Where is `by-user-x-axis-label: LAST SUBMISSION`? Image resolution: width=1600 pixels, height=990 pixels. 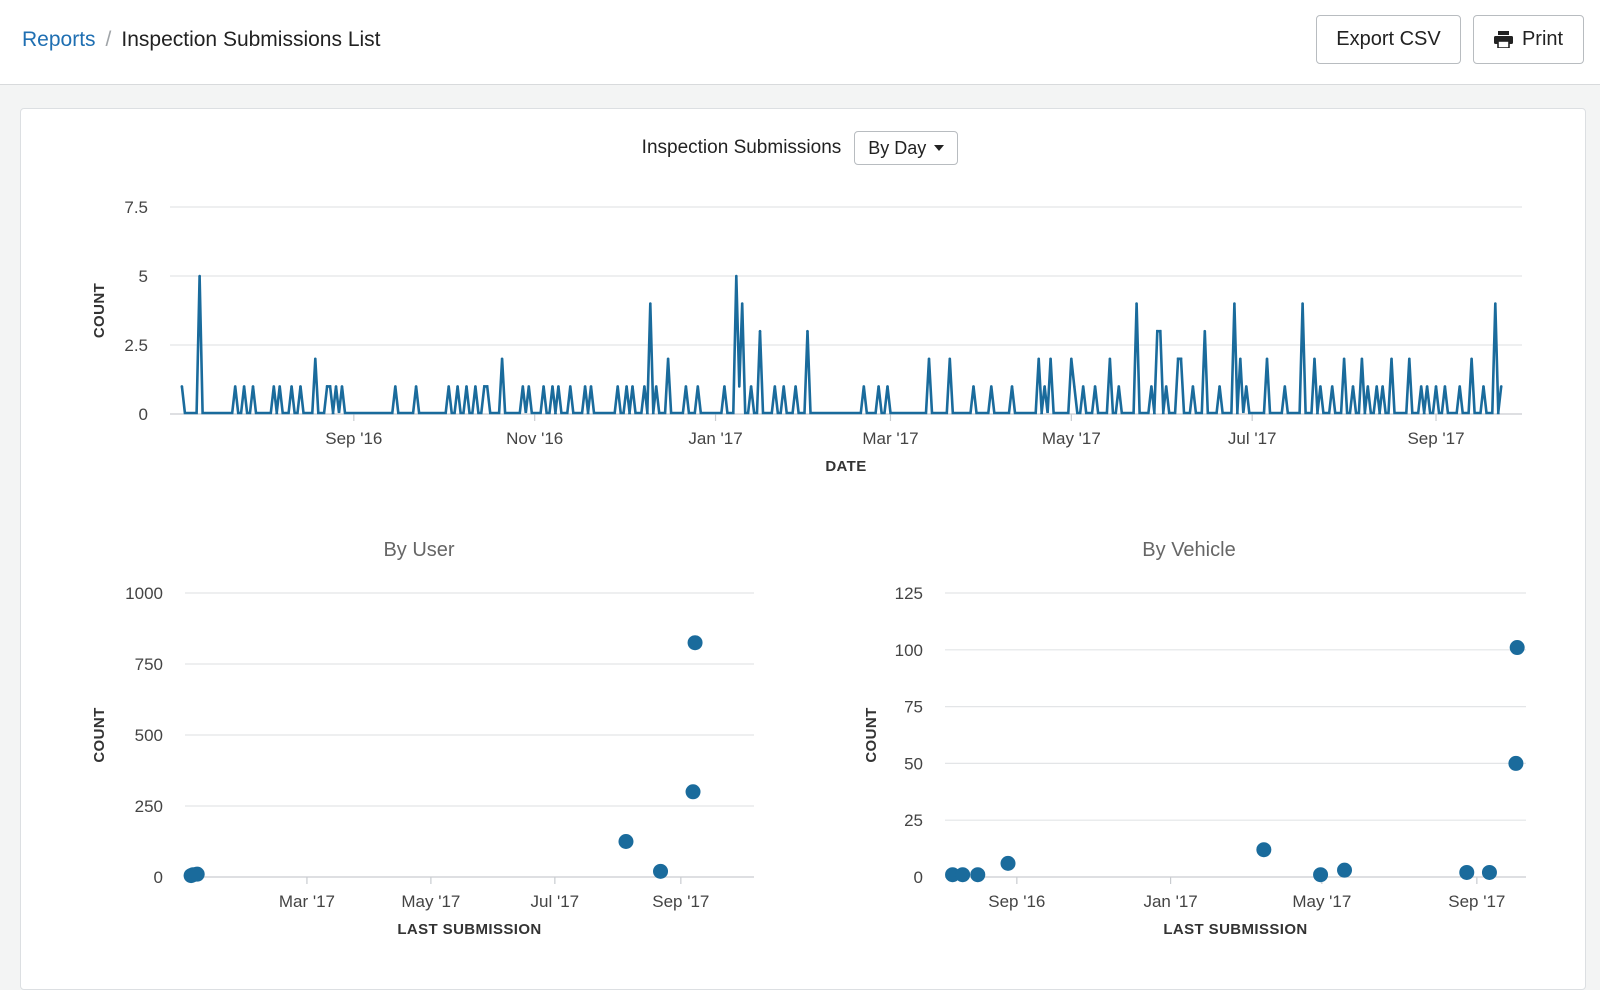 by-user-x-axis-label: LAST SUBMISSION is located at coordinates (469, 929).